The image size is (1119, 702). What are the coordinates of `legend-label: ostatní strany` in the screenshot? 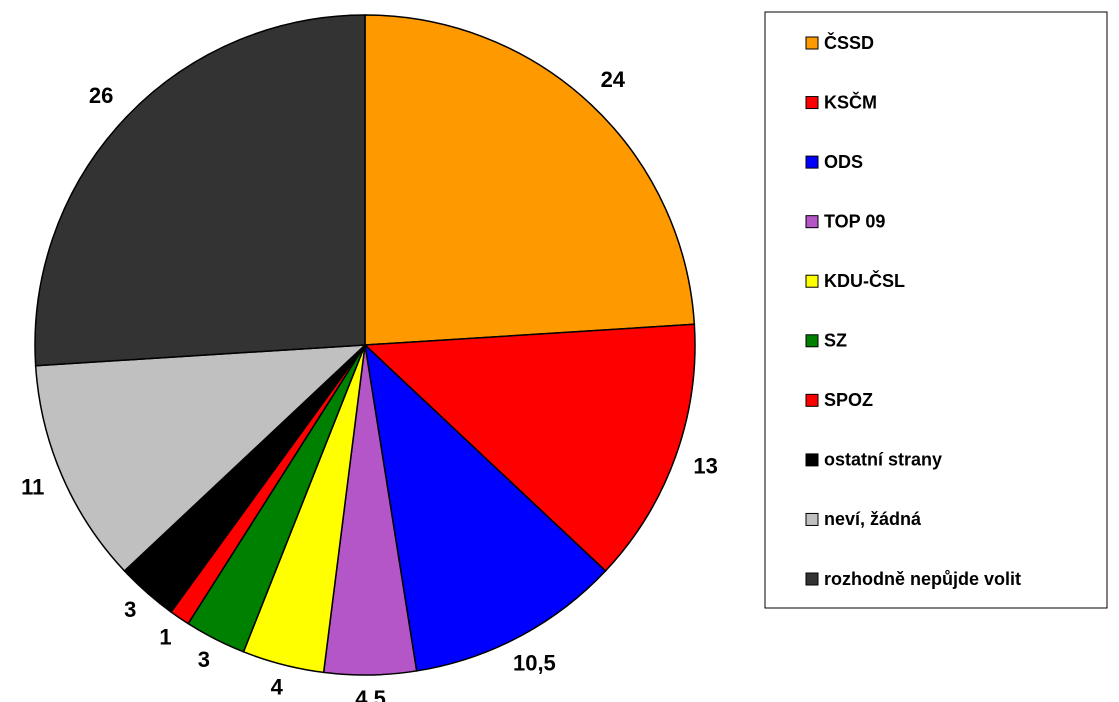 It's located at (883, 460).